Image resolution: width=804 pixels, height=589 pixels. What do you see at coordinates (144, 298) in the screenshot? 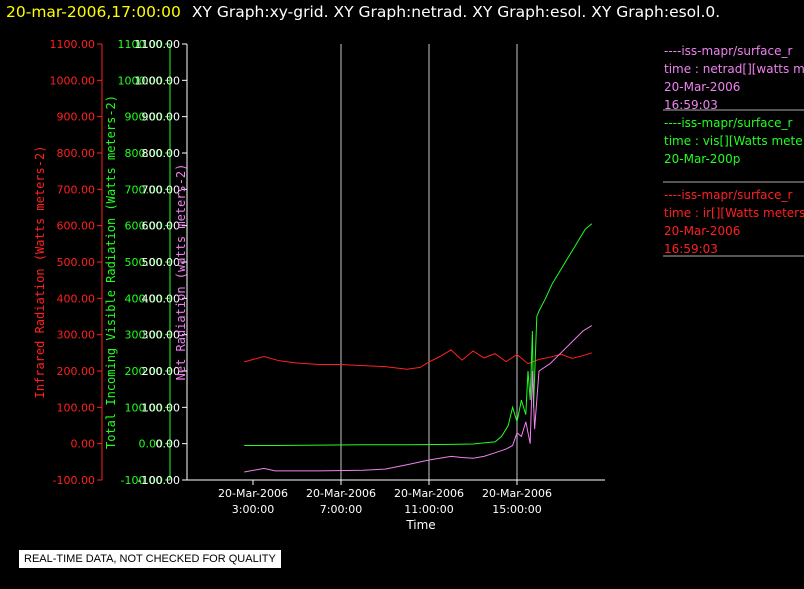
I see `y-axis-1-tick-label: 400.00` at bounding box center [144, 298].